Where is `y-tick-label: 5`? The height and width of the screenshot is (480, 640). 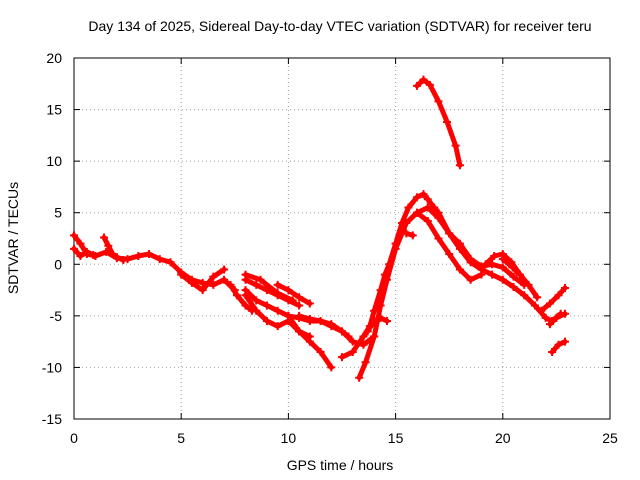
y-tick-label: 5 is located at coordinates (58, 213).